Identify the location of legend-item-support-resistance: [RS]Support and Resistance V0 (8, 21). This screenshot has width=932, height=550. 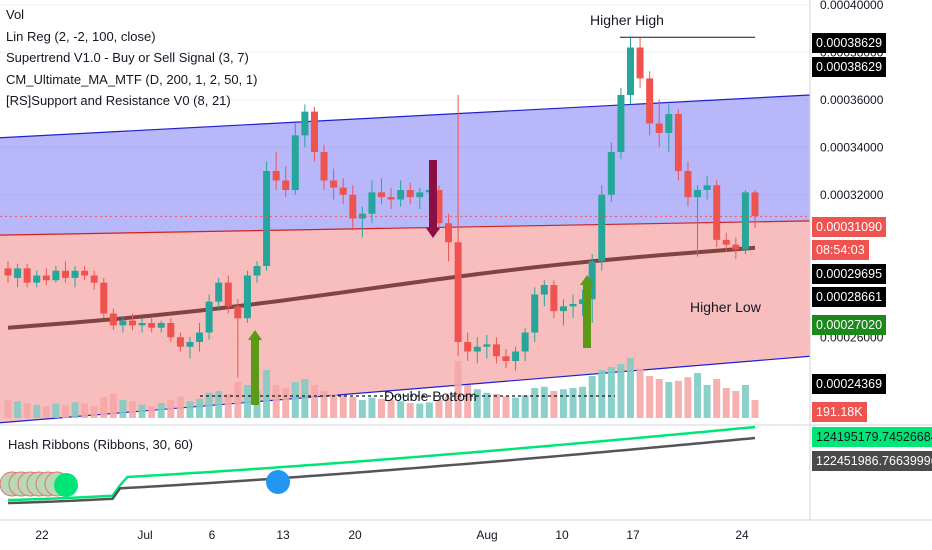
(118, 100).